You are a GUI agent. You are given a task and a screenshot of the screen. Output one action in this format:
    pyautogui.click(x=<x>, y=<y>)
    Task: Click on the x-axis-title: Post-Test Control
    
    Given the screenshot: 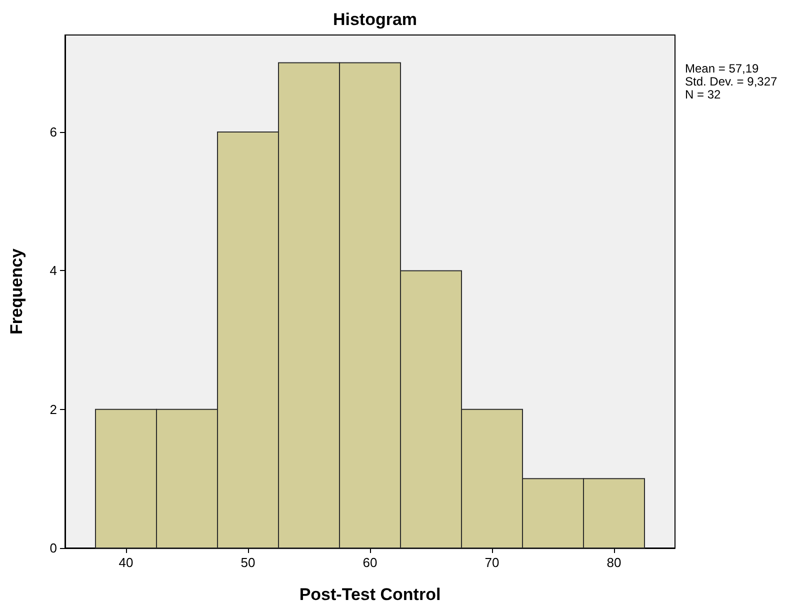 What is the action you would take?
    pyautogui.click(x=370, y=594)
    